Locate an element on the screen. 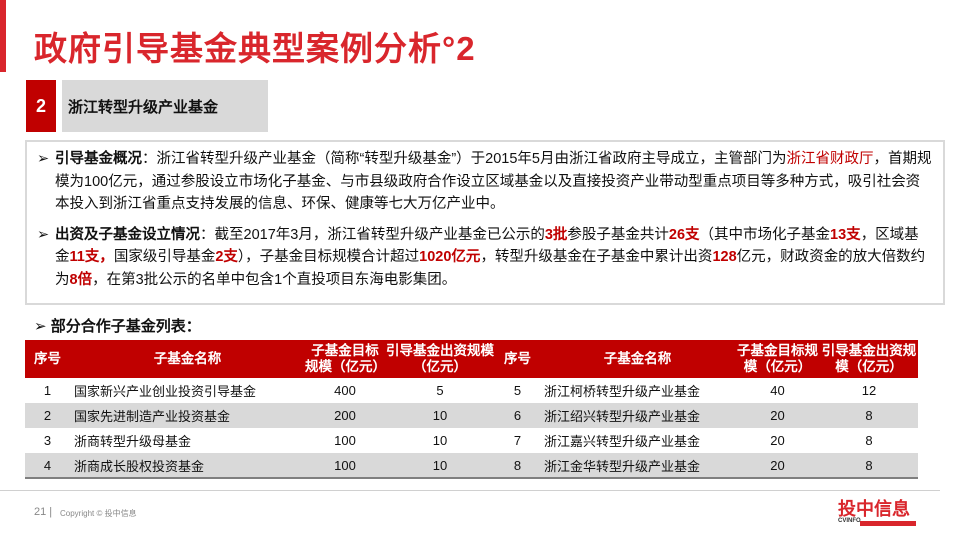  page-title: 政府引导基金典型案例分析°2 is located at coordinates (255, 48).